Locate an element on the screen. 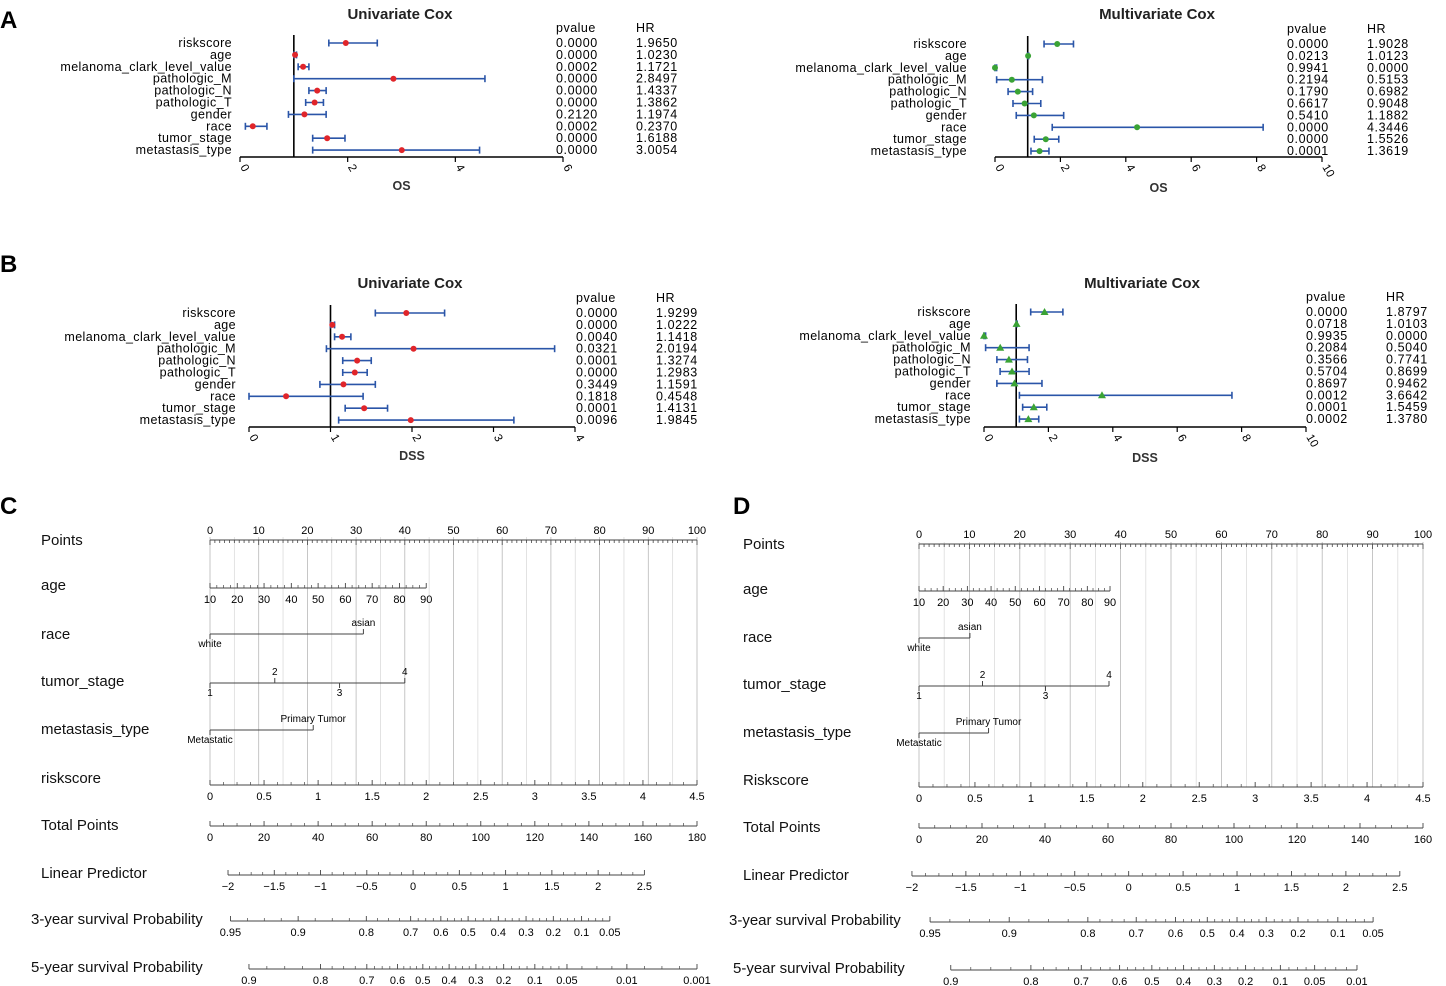 This screenshot has height=986, width=1446. pvalue-value: 0.9935 is located at coordinates (1327, 336).